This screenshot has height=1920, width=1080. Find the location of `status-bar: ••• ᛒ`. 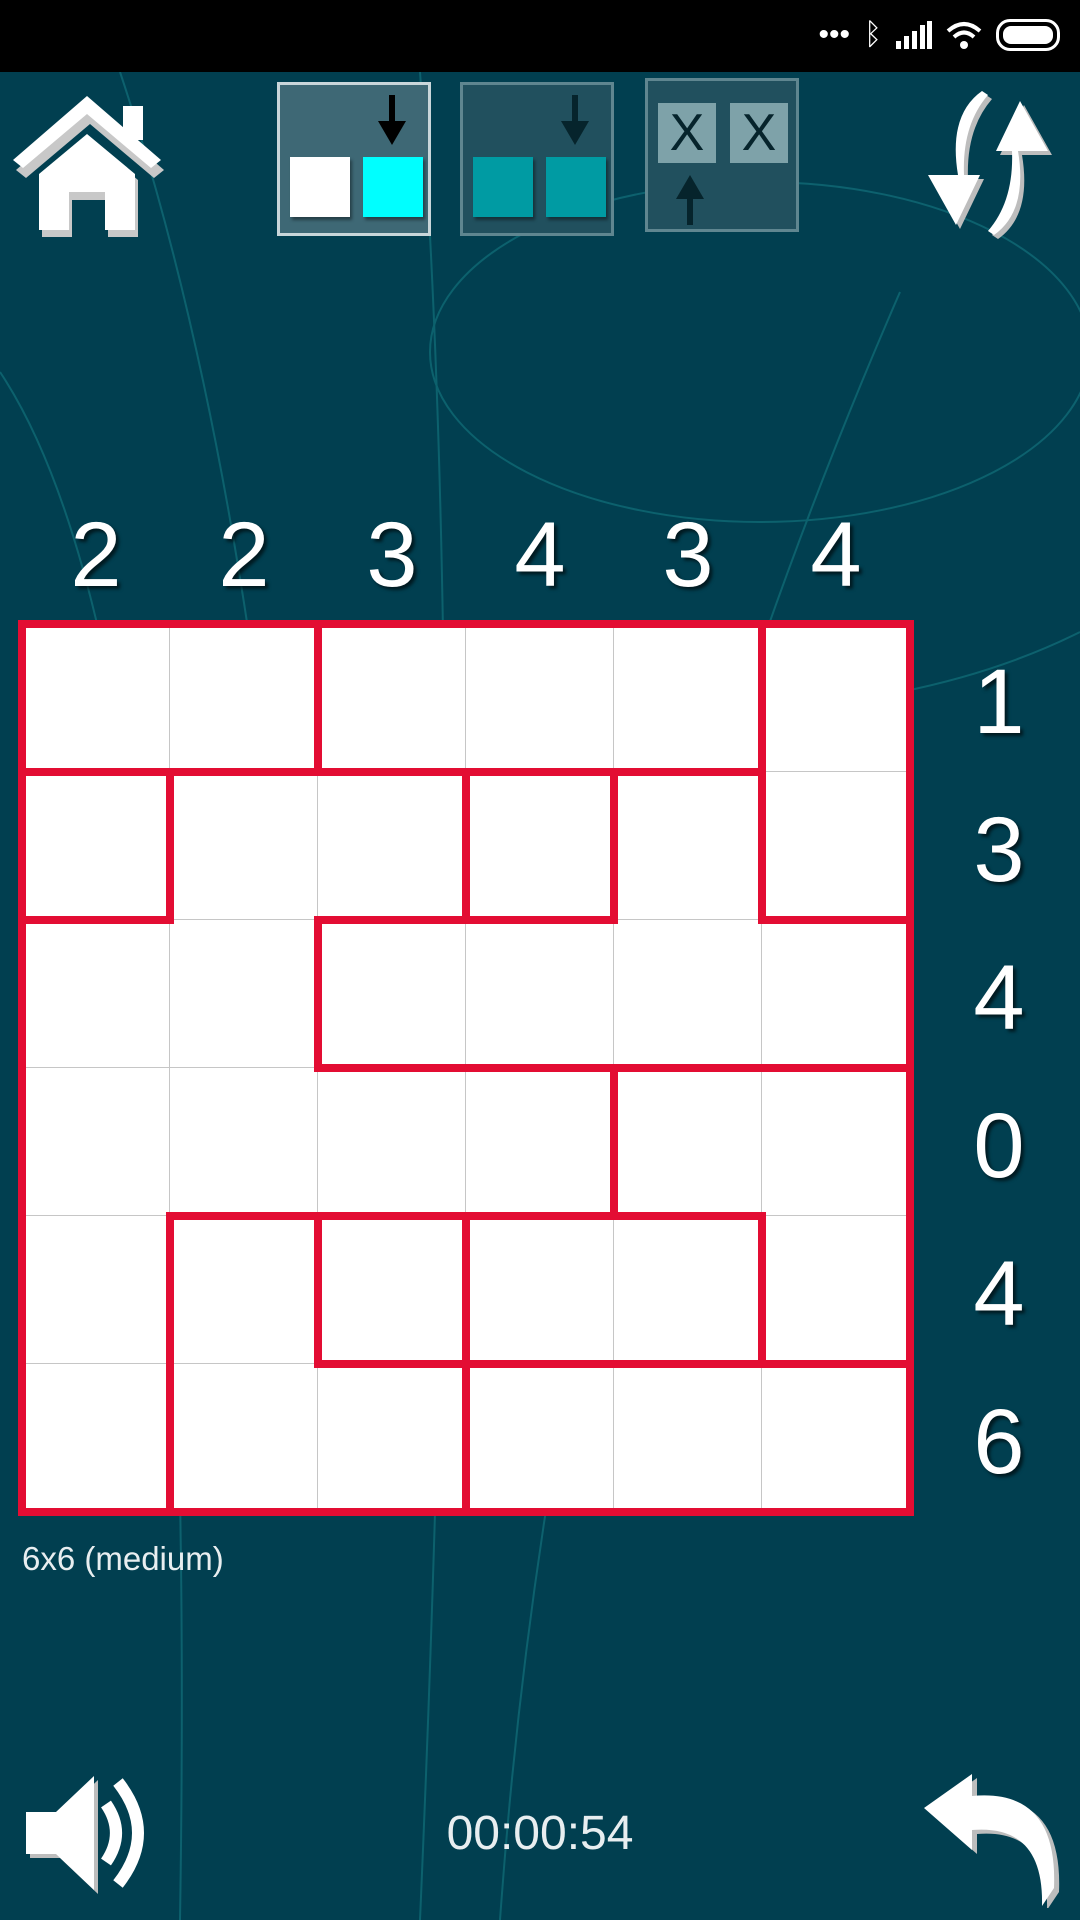

status-bar: ••• ᛒ is located at coordinates (540, 36).